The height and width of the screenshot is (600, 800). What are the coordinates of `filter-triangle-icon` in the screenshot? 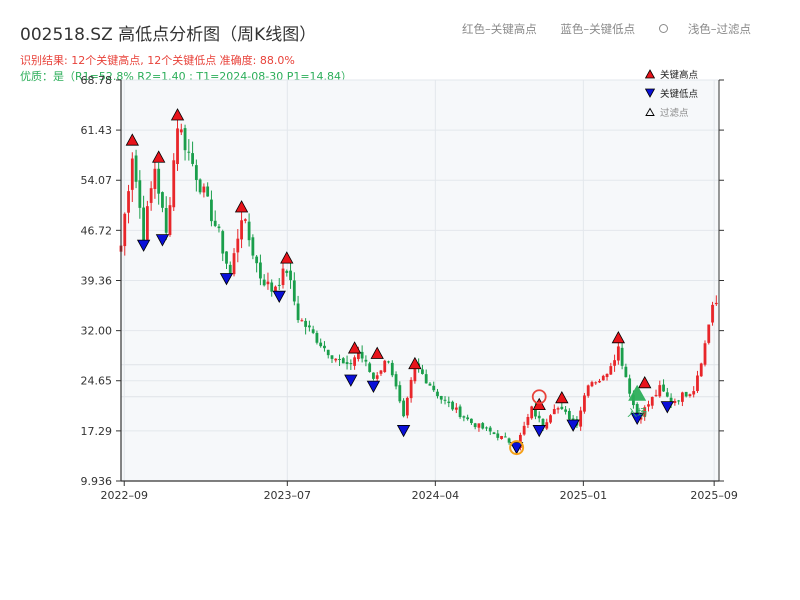 It's located at (650, 111).